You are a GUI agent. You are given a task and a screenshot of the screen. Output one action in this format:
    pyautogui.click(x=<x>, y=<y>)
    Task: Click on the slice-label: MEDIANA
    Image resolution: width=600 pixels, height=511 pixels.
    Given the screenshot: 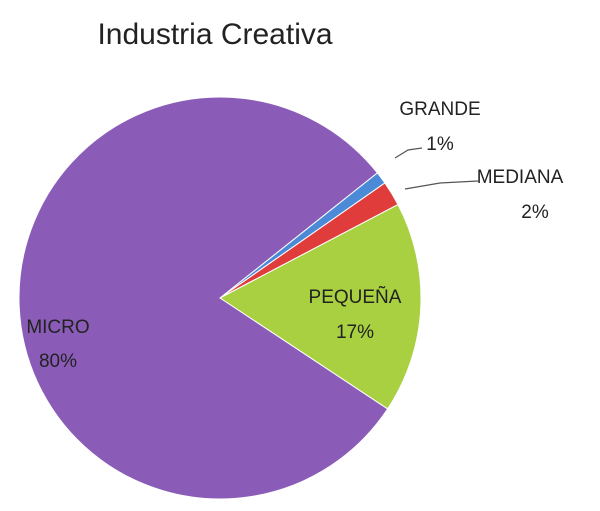 What is the action you would take?
    pyautogui.click(x=520, y=177)
    